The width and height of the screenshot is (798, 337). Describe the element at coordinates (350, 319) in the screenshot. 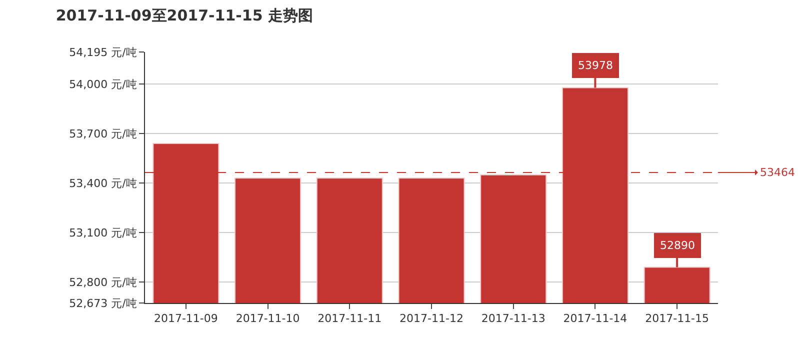

I see `x-tick-label: 2017-11-11` at that location.